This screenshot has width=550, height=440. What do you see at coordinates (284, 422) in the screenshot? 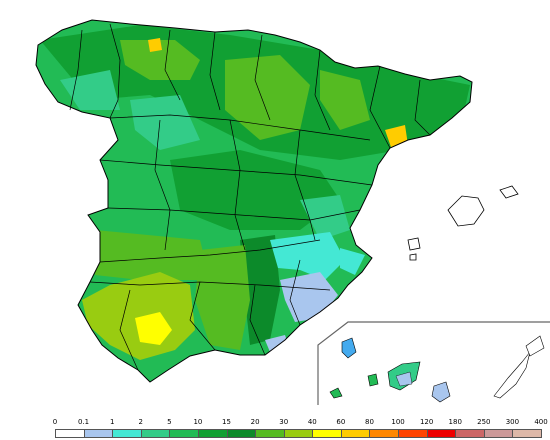
I see `legend-tick-label: 30` at bounding box center [284, 422].